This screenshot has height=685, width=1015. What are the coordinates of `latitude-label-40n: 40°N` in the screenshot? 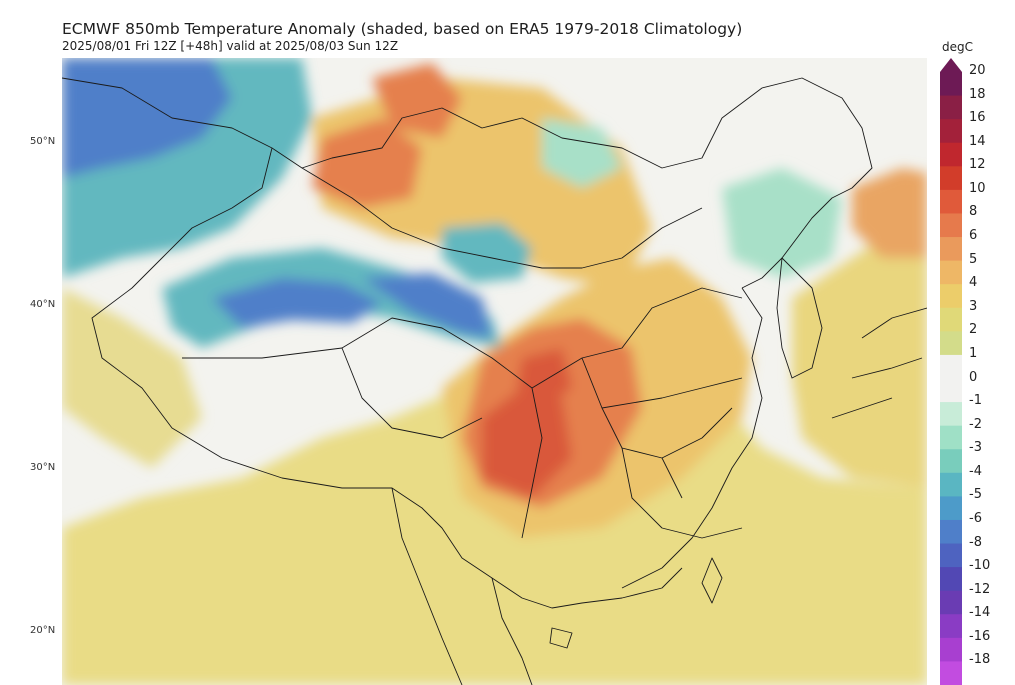 It's located at (43, 304).